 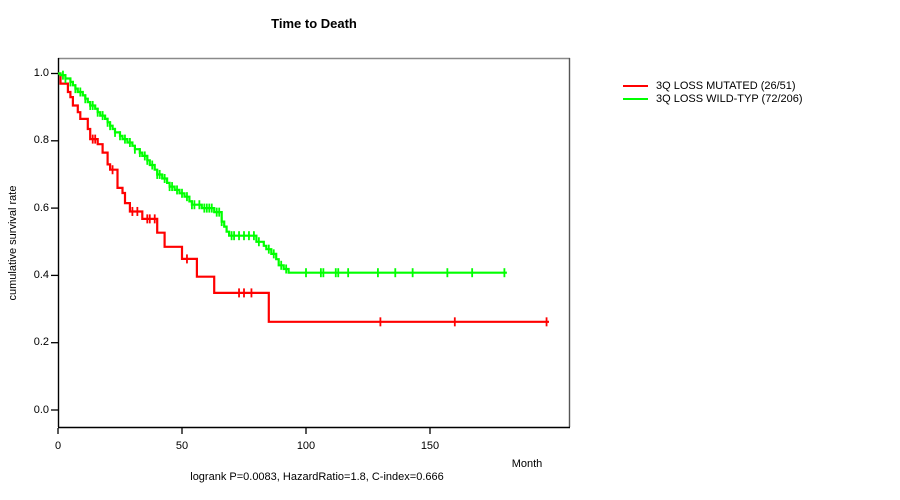 What do you see at coordinates (527, 464) in the screenshot?
I see `x-axis-title: Month` at bounding box center [527, 464].